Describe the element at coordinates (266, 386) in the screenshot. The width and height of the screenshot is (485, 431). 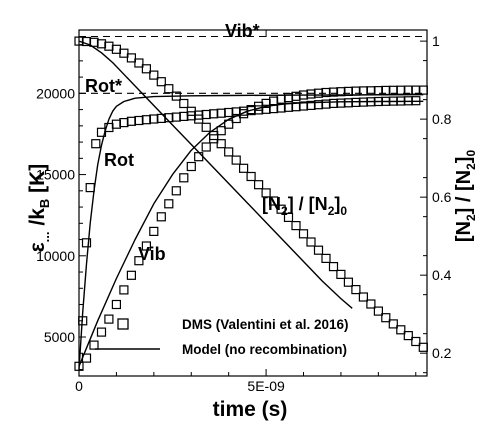
I see `x-tick-label-1: 5E-09` at that location.